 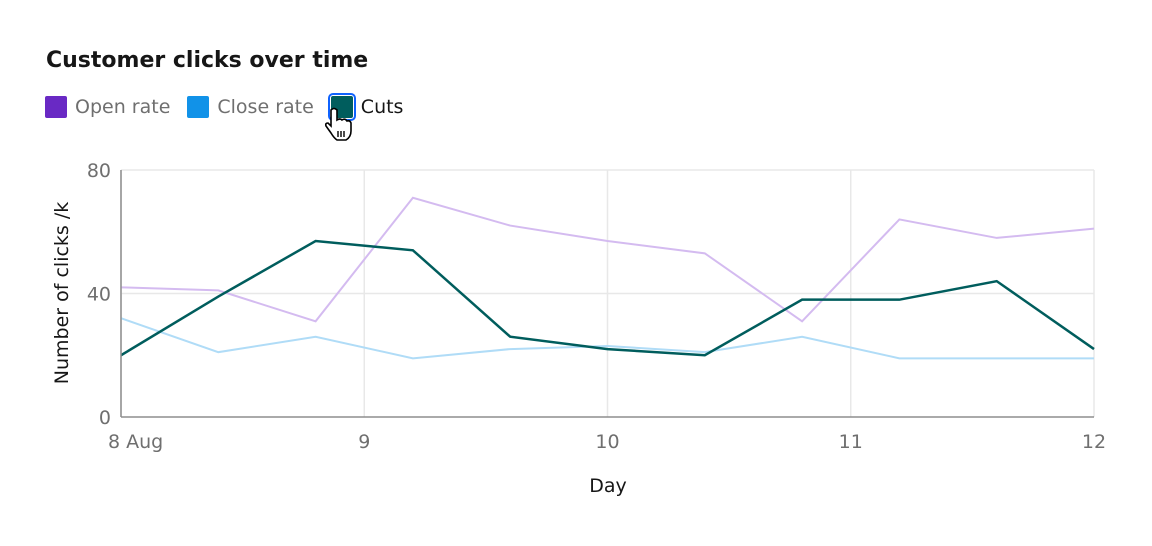 I want to click on legend-item-open-rate: Open rate, so click(x=107, y=107).